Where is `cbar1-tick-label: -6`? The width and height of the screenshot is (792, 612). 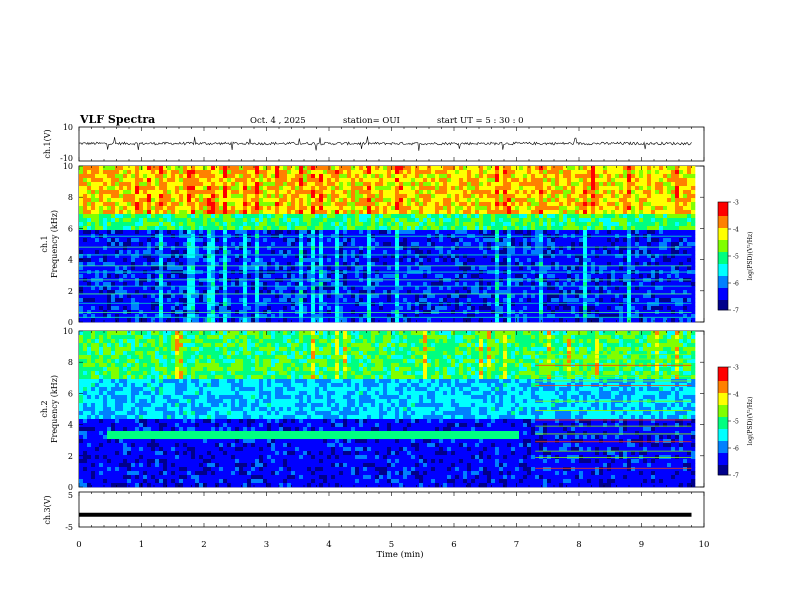
cbar1-tick-label: -6 is located at coordinates (736, 284).